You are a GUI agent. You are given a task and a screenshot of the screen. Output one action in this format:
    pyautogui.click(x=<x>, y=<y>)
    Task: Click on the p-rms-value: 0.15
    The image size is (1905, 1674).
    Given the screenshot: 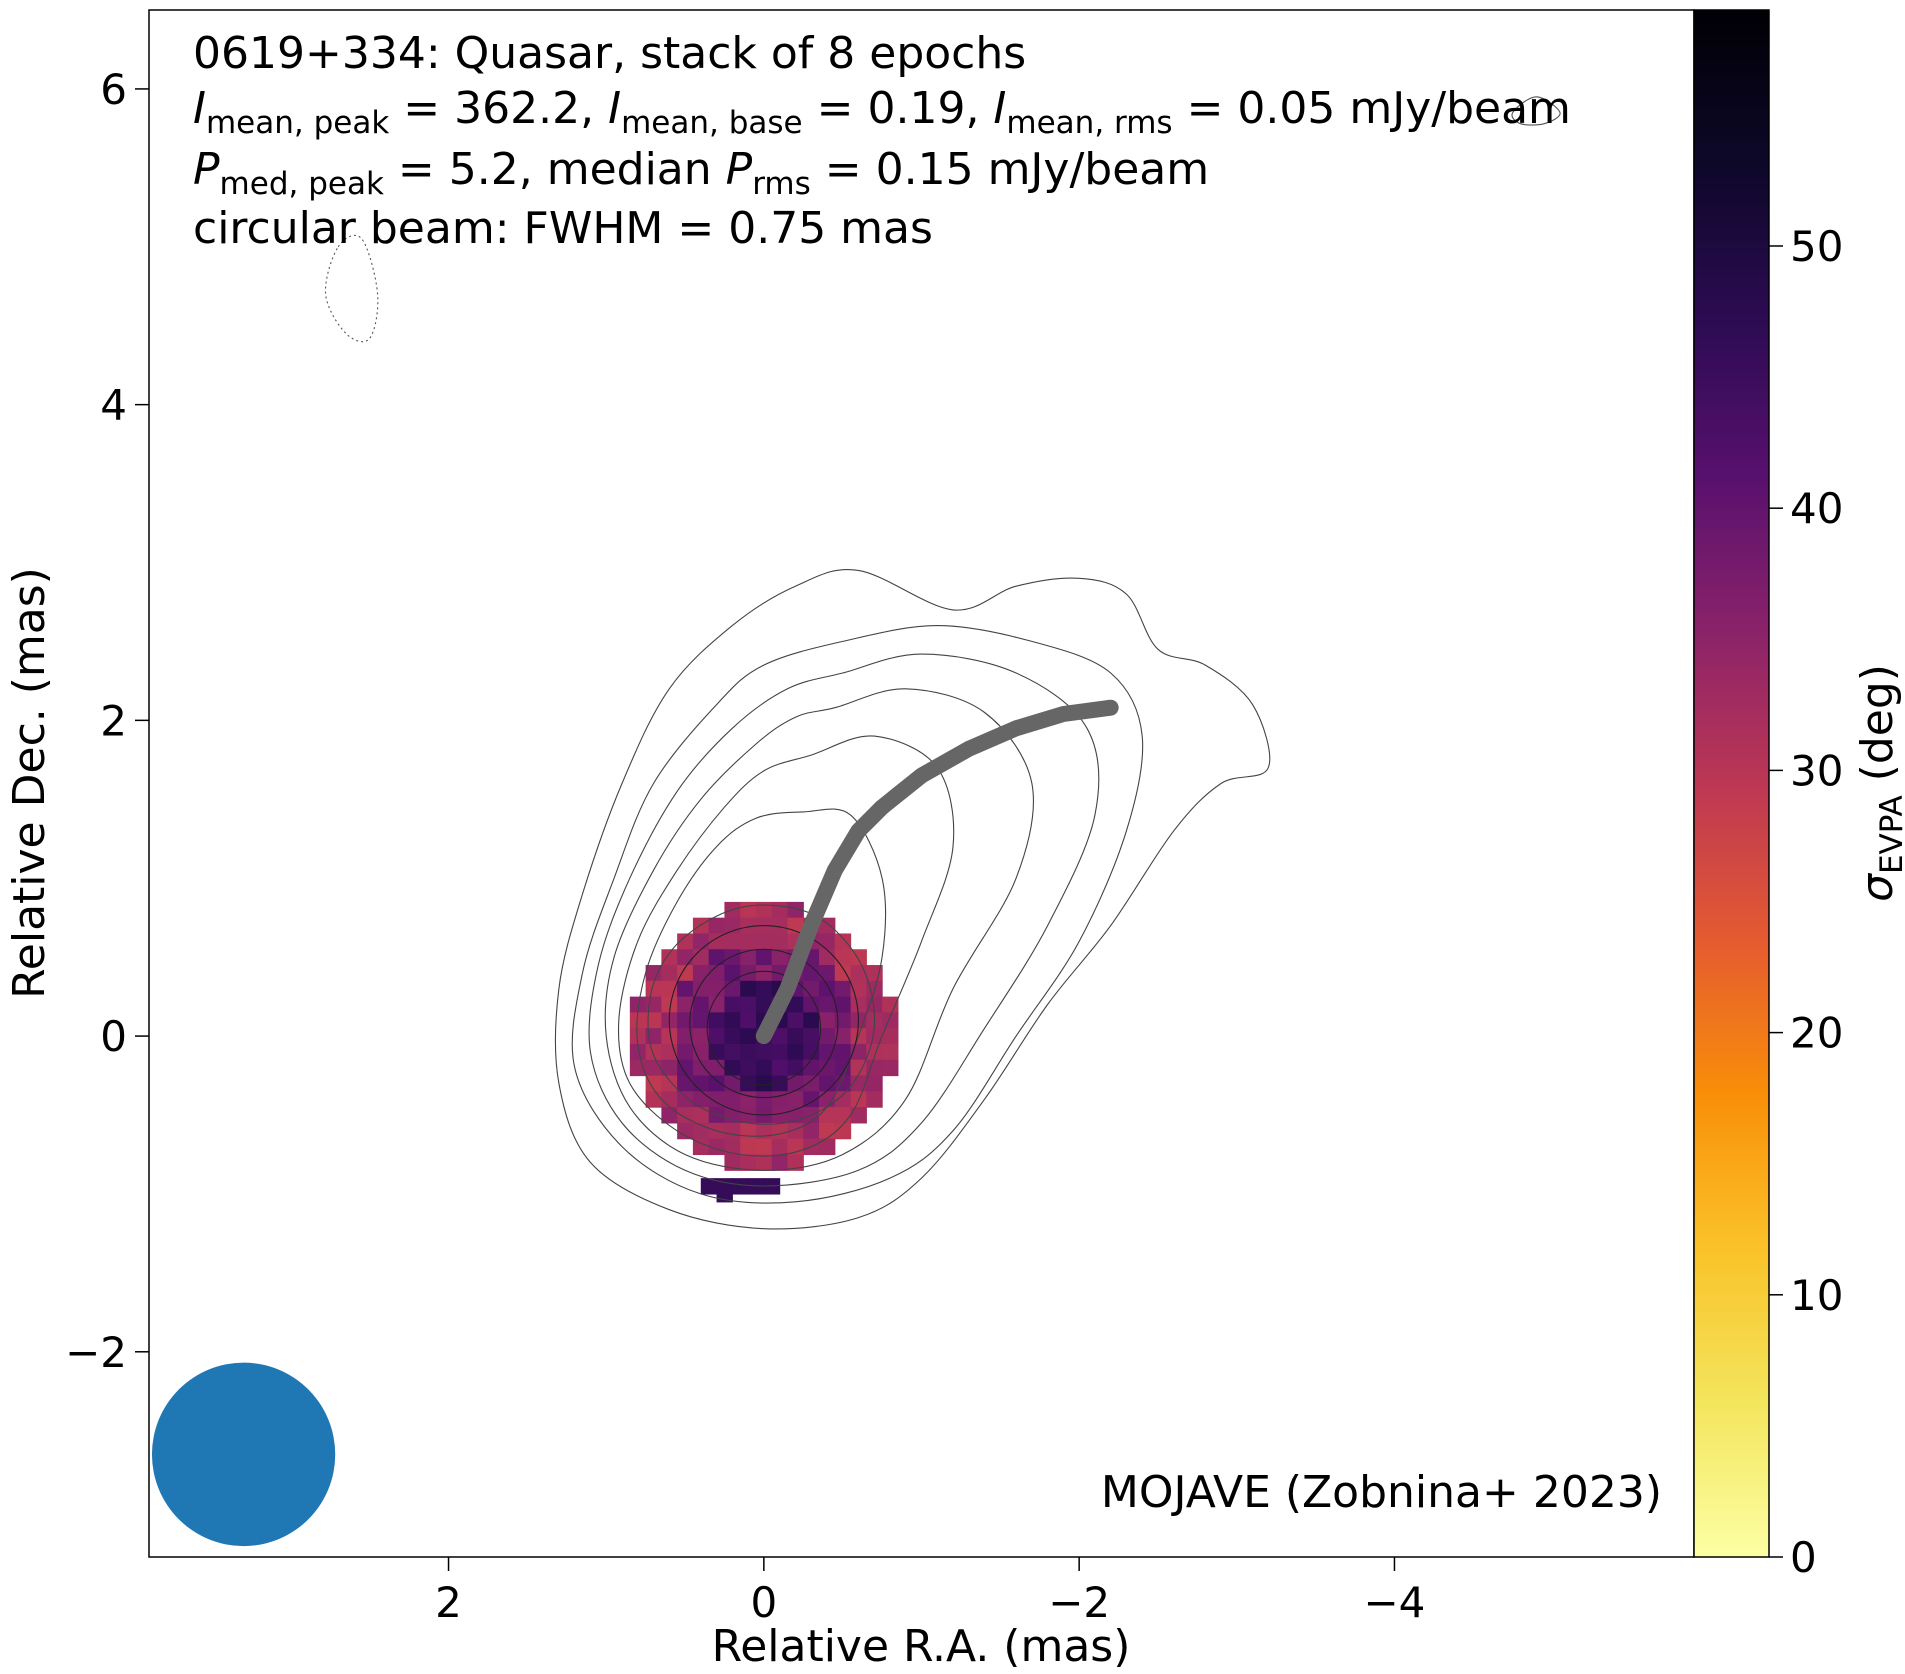 What is the action you would take?
    pyautogui.click(x=925, y=169)
    